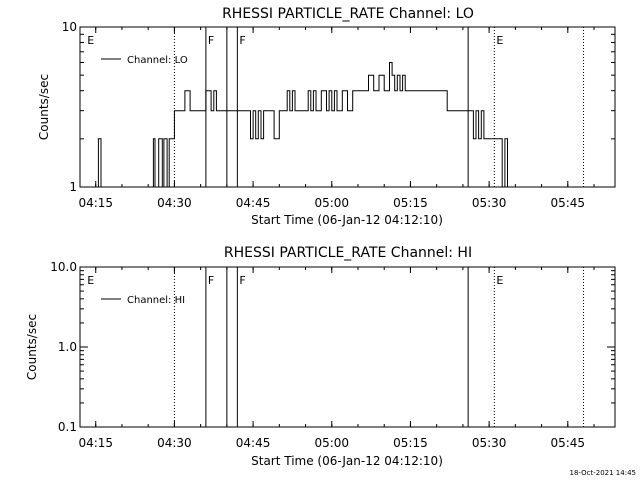 The height and width of the screenshot is (480, 640). Describe the element at coordinates (157, 60) in the screenshot. I see `panel-lo-legend-label: Channel: LO` at that location.